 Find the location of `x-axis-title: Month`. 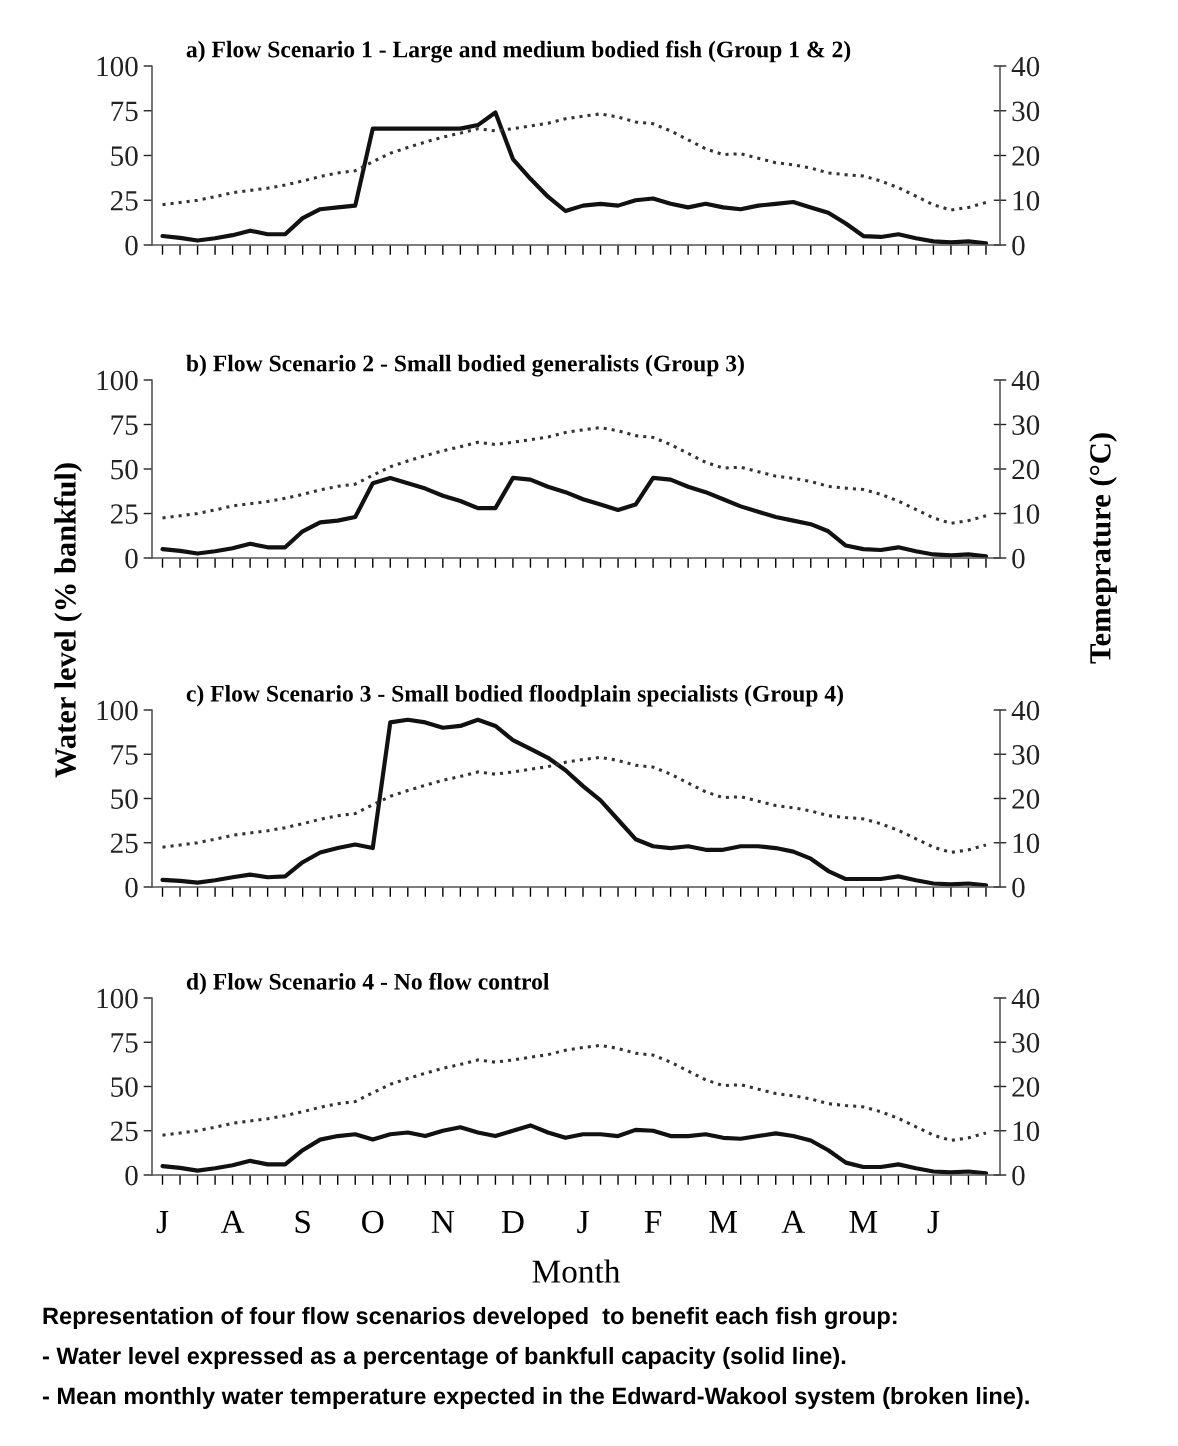

x-axis-title: Month is located at coordinates (576, 1271).